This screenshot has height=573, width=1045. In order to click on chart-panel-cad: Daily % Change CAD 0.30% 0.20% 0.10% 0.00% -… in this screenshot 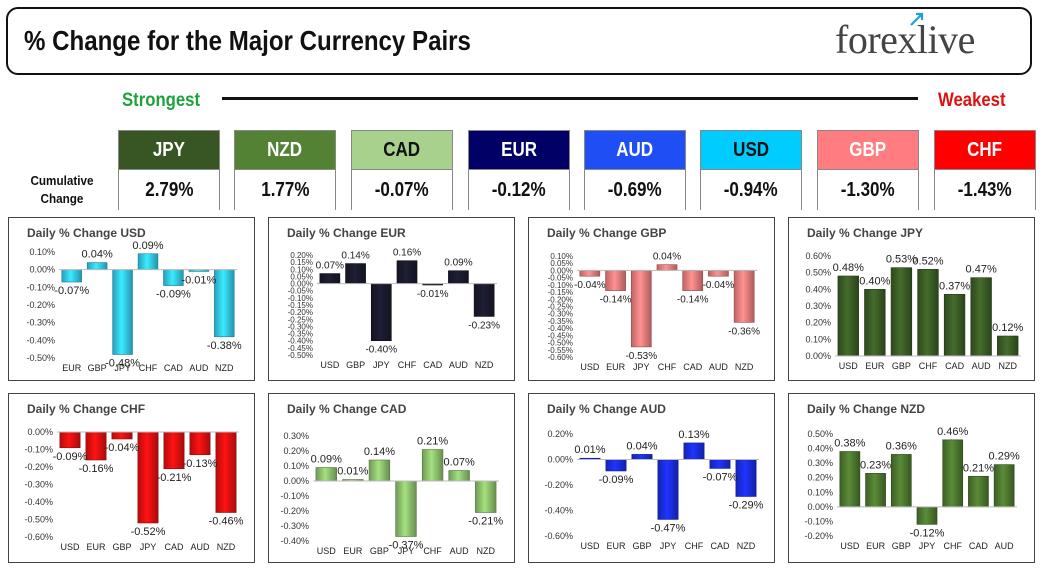, I will do `click(391, 478)`.